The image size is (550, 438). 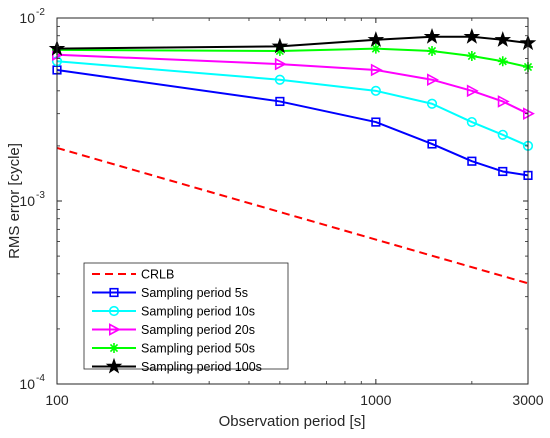 I want to click on legend-item-sampling-period-100s: Sampling period 100s, so click(x=177, y=365).